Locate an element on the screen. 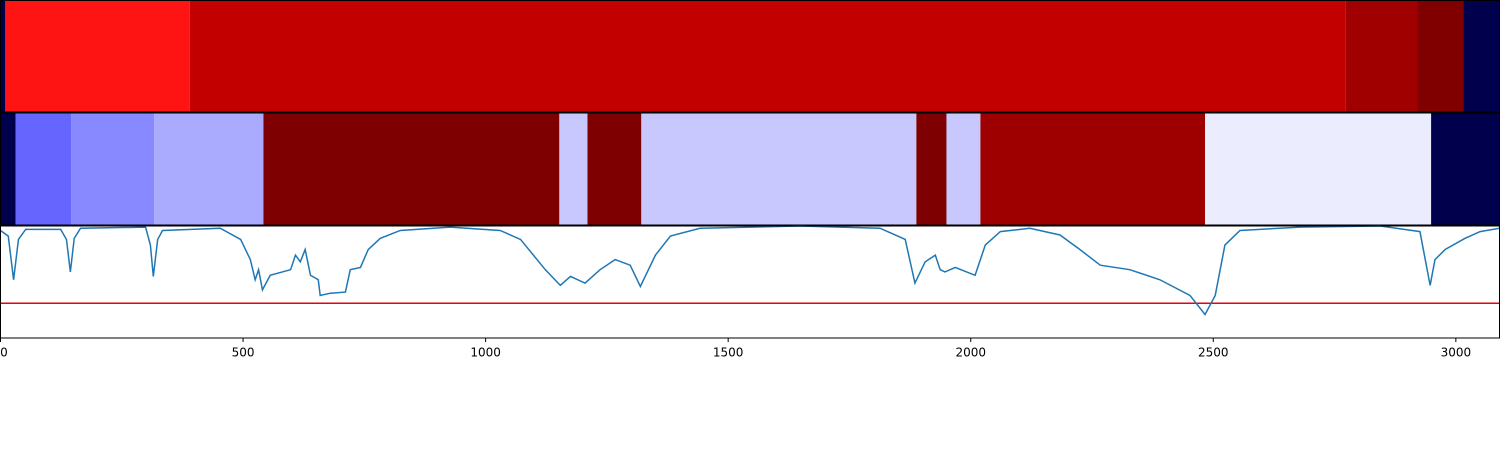  x-tick-label: 2000 is located at coordinates (970, 353).